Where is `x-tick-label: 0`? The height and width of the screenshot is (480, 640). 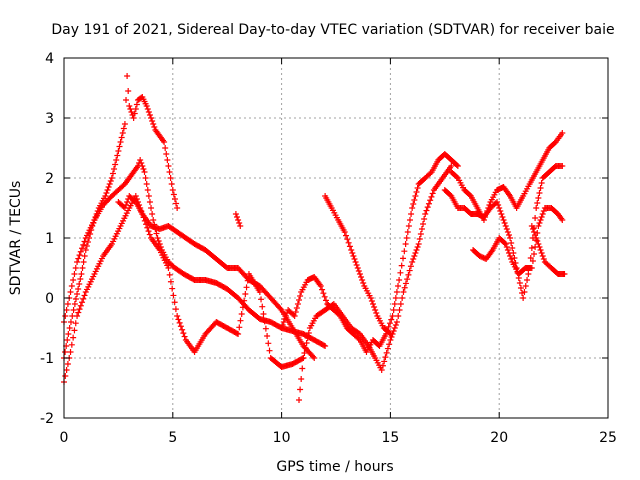 x-tick-label: 0 is located at coordinates (64, 438).